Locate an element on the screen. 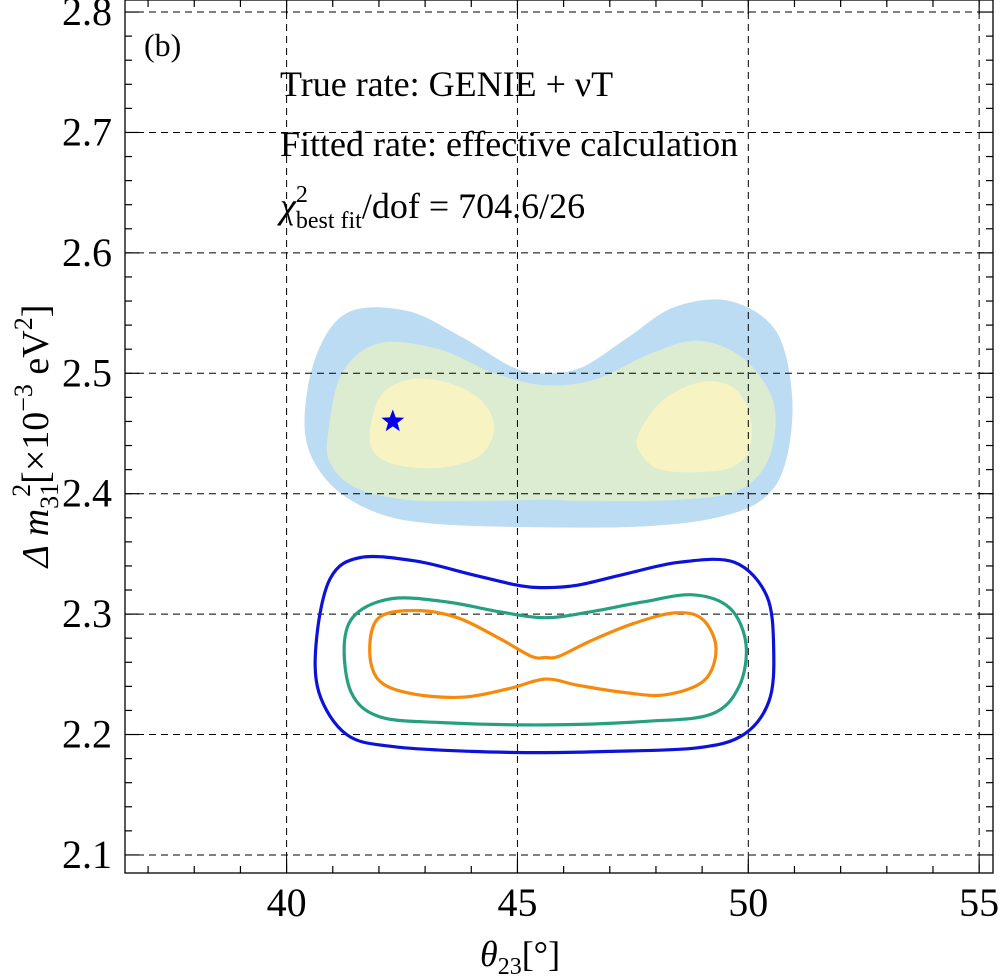 This screenshot has height=980, width=1000. panel-label: (b) is located at coordinates (162, 45).